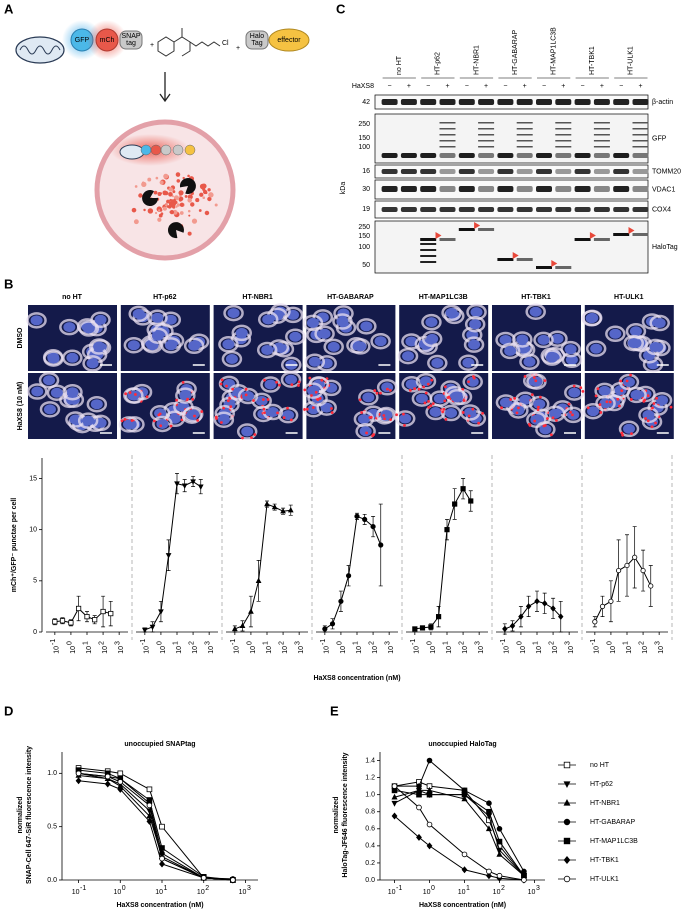 Image resolution: width=685 pixels, height=913 pixels. I want to click on arrowhead, so click(477, 225).